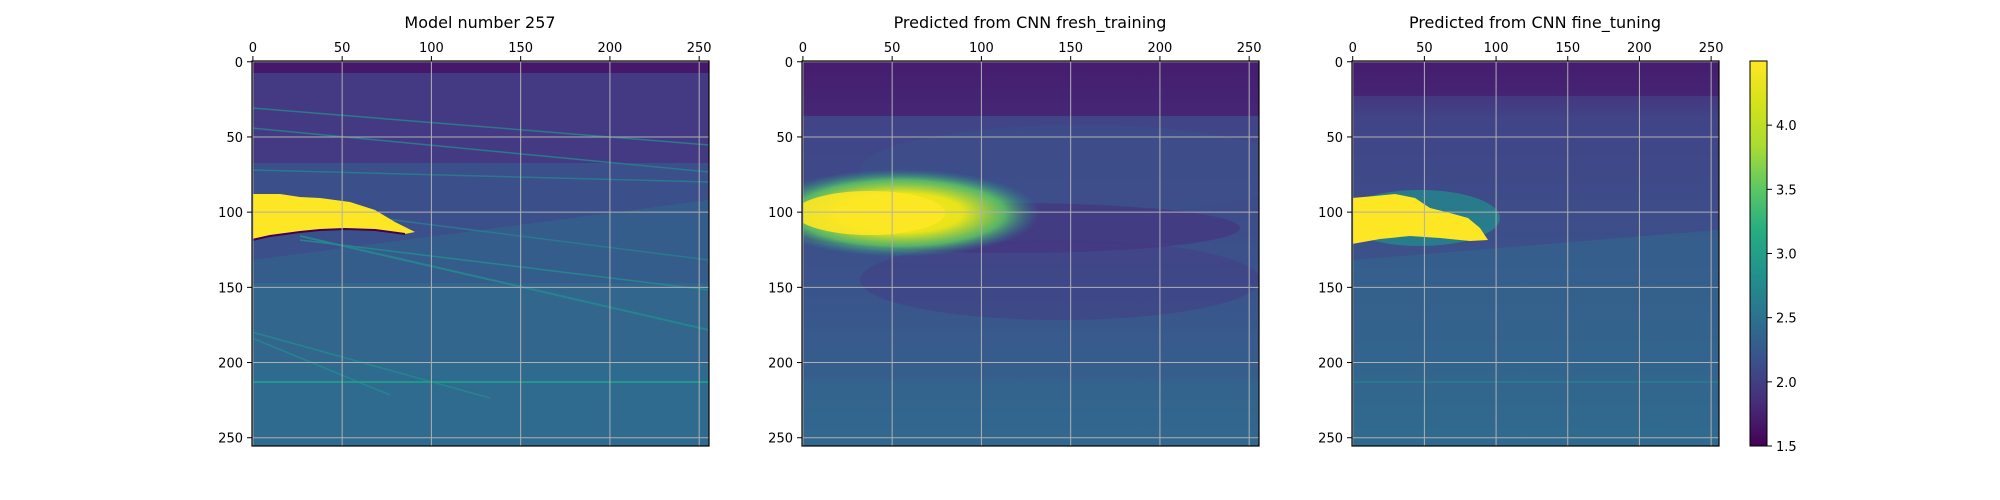 This screenshot has height=500, width=2000. What do you see at coordinates (1786, 255) in the screenshot?
I see `colorbar-tick-label: 3.0` at bounding box center [1786, 255].